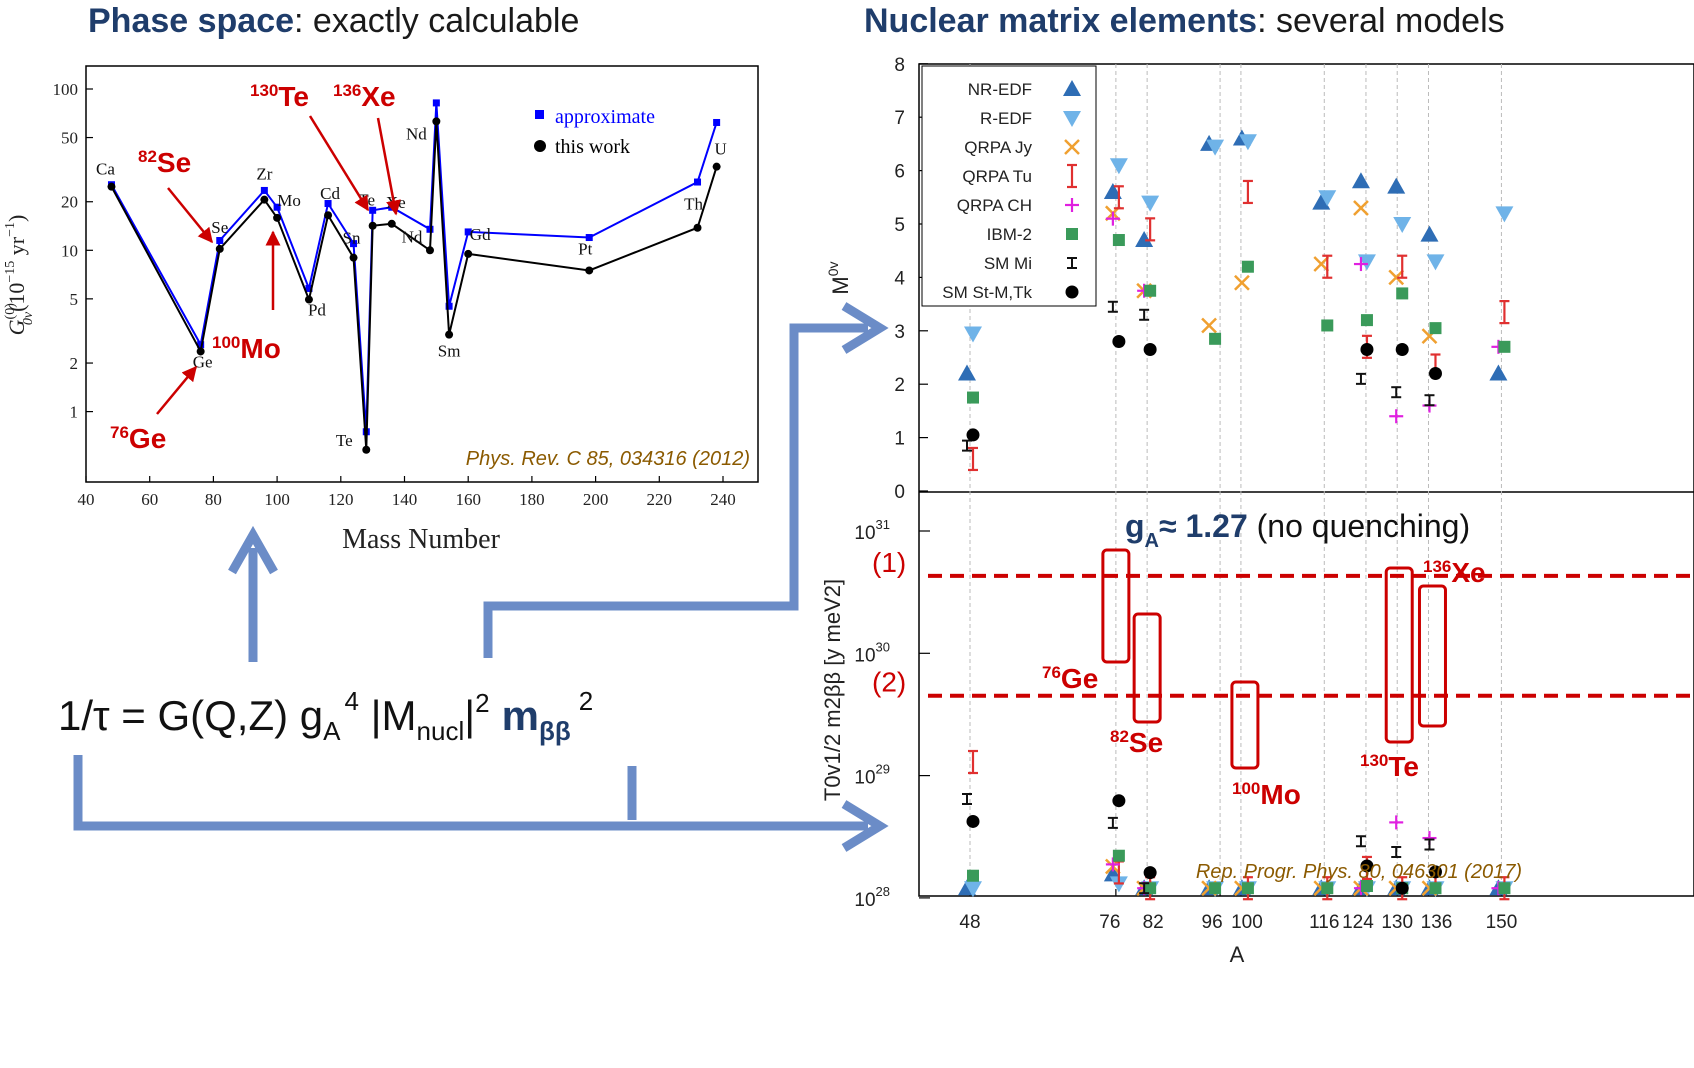 The width and height of the screenshot is (1694, 1068). What do you see at coordinates (839, 277) in the screenshot?
I see `nme-ylabel: M0v` at bounding box center [839, 277].